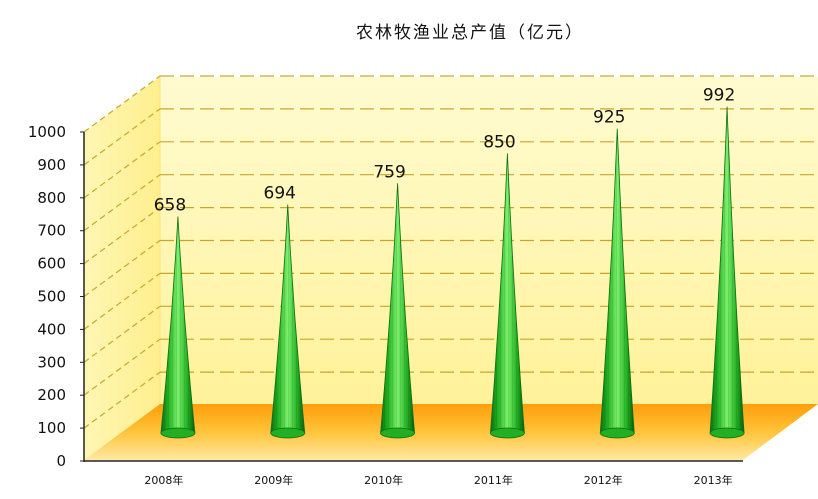 The width and height of the screenshot is (818, 499). Describe the element at coordinates (383, 480) in the screenshot. I see `x-tick-label: 2010年` at that location.